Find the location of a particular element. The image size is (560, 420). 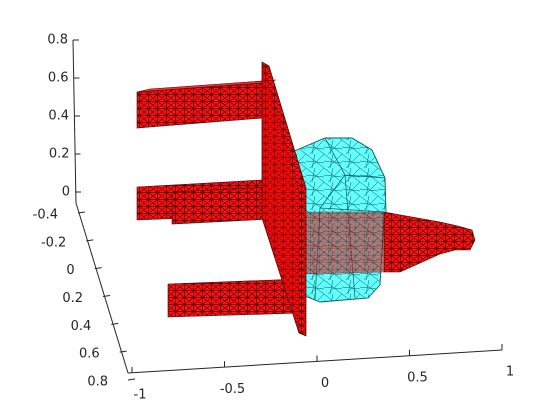

y-axis-tick-label: 0.8 is located at coordinates (97, 382).